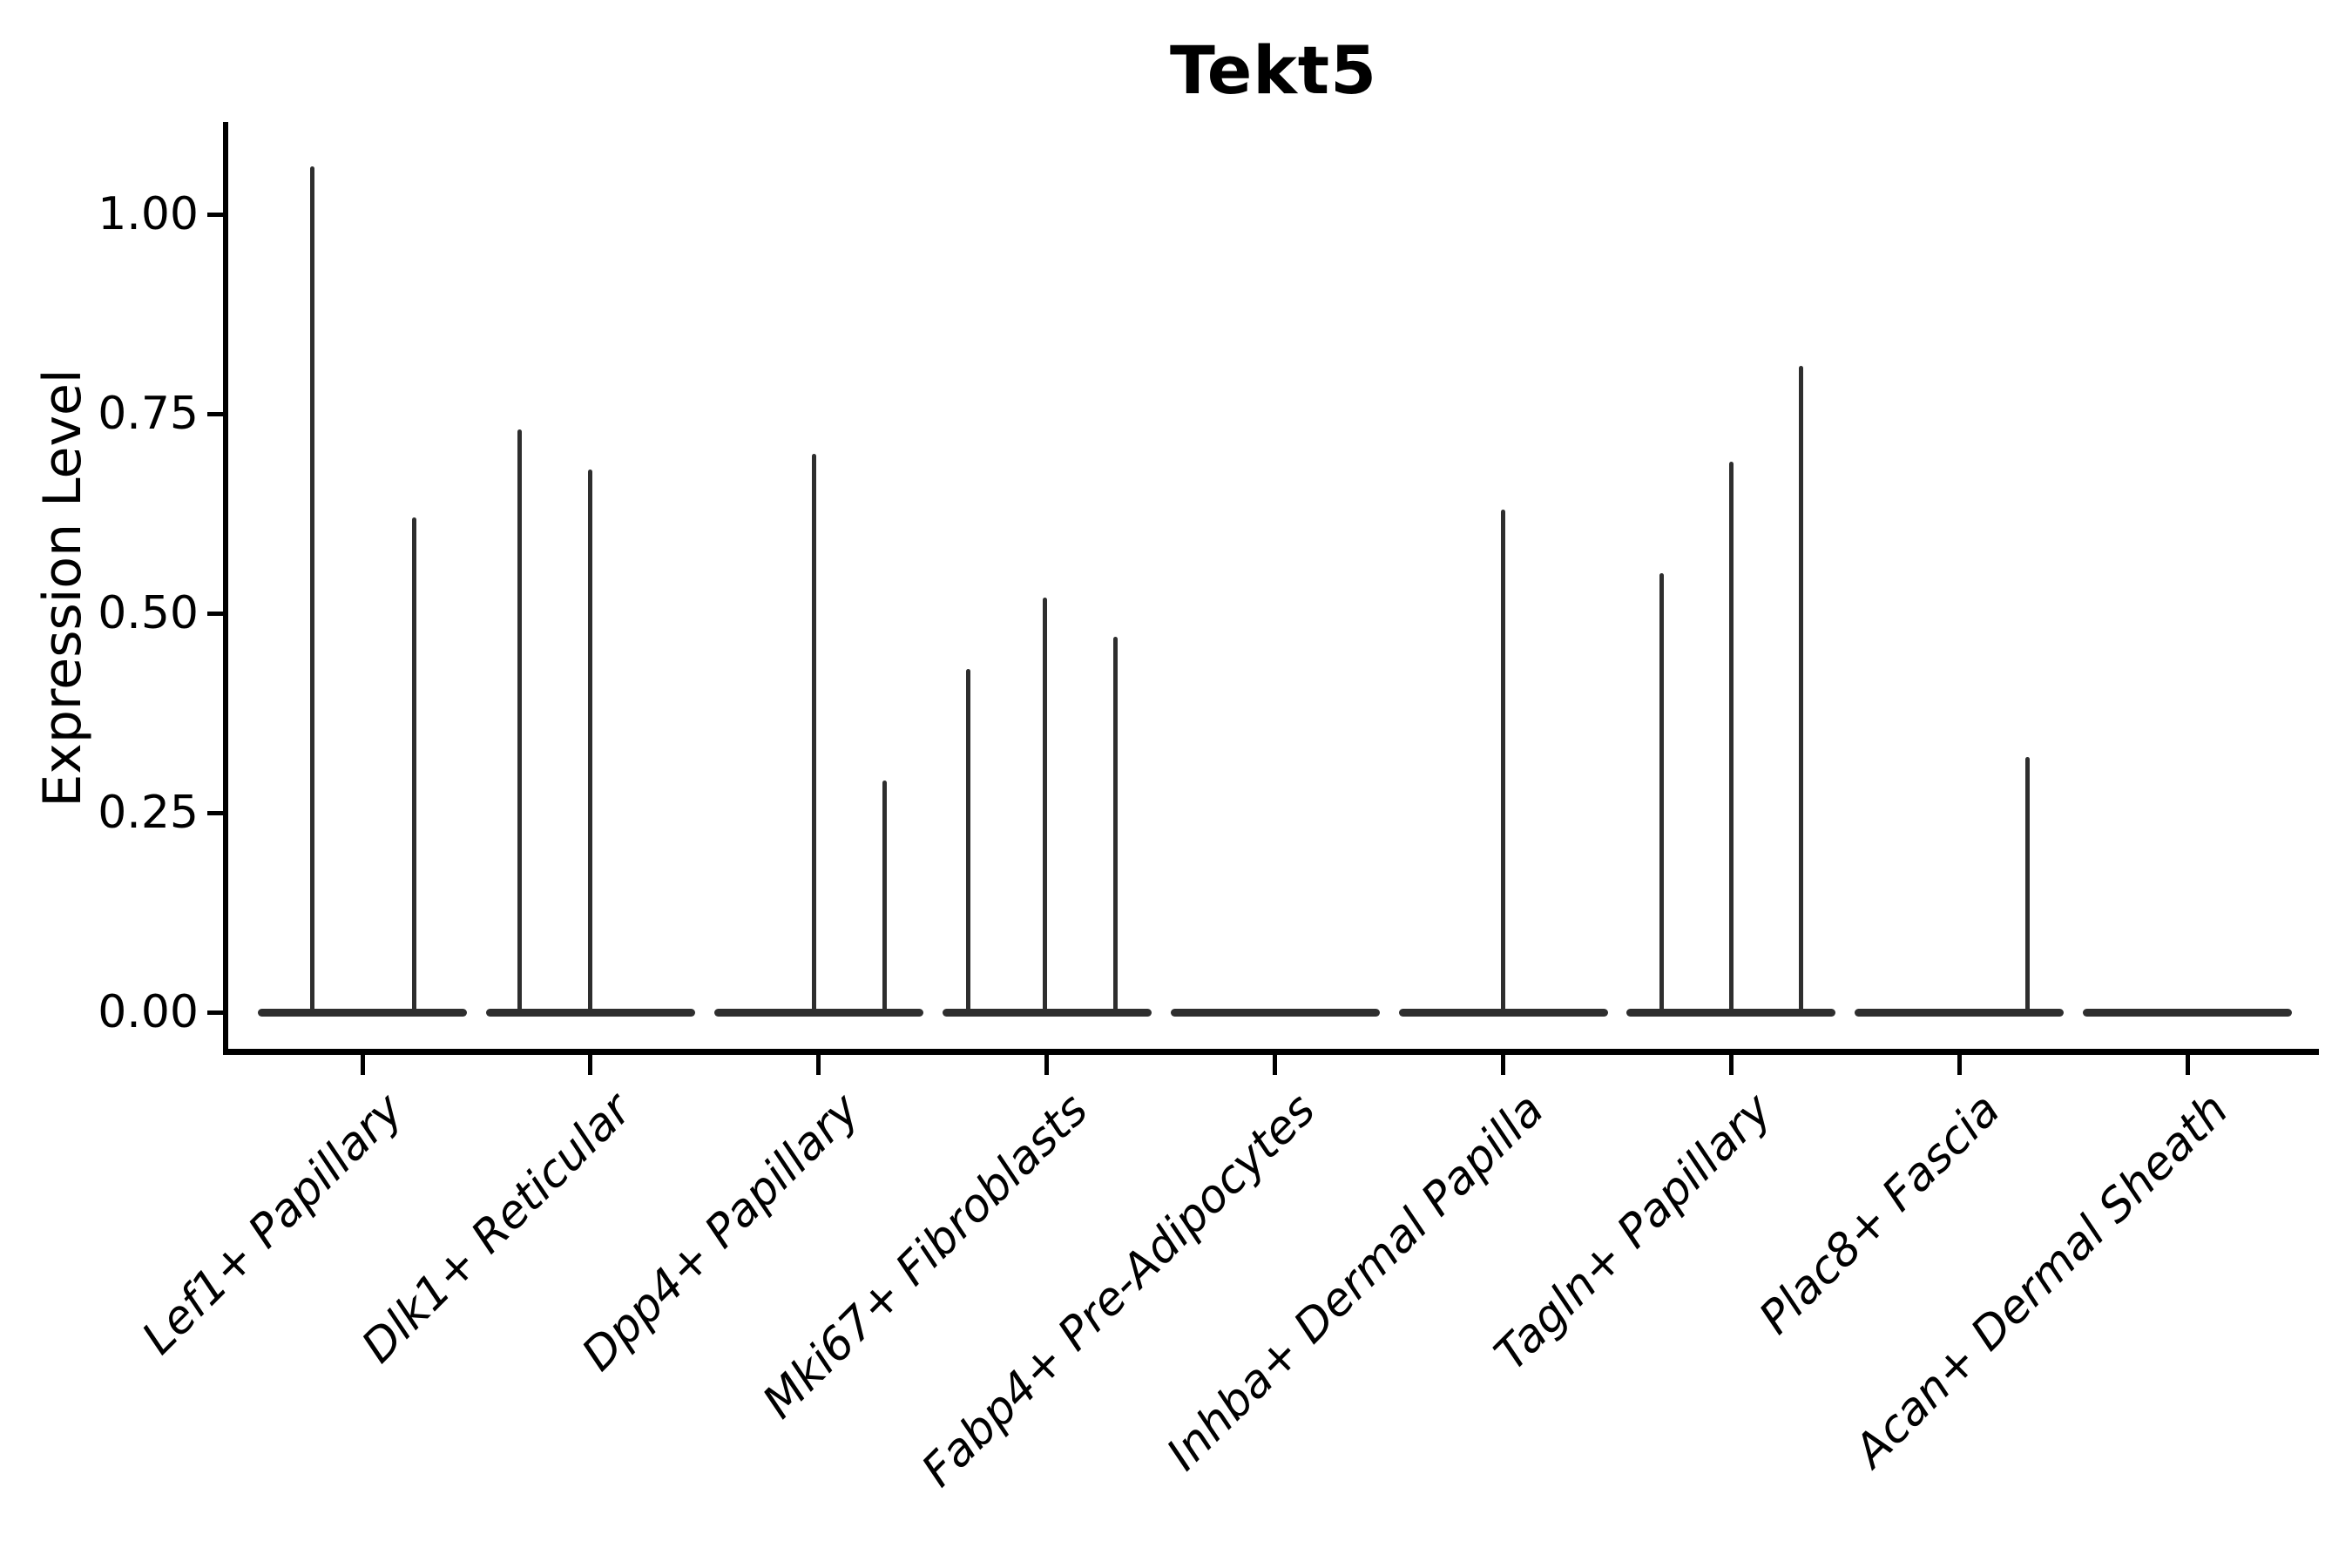 The image size is (2352, 1568). What do you see at coordinates (1355, 1282) in the screenshot?
I see `x-tick-label: Inhba+ Dermal Papilla` at bounding box center [1355, 1282].